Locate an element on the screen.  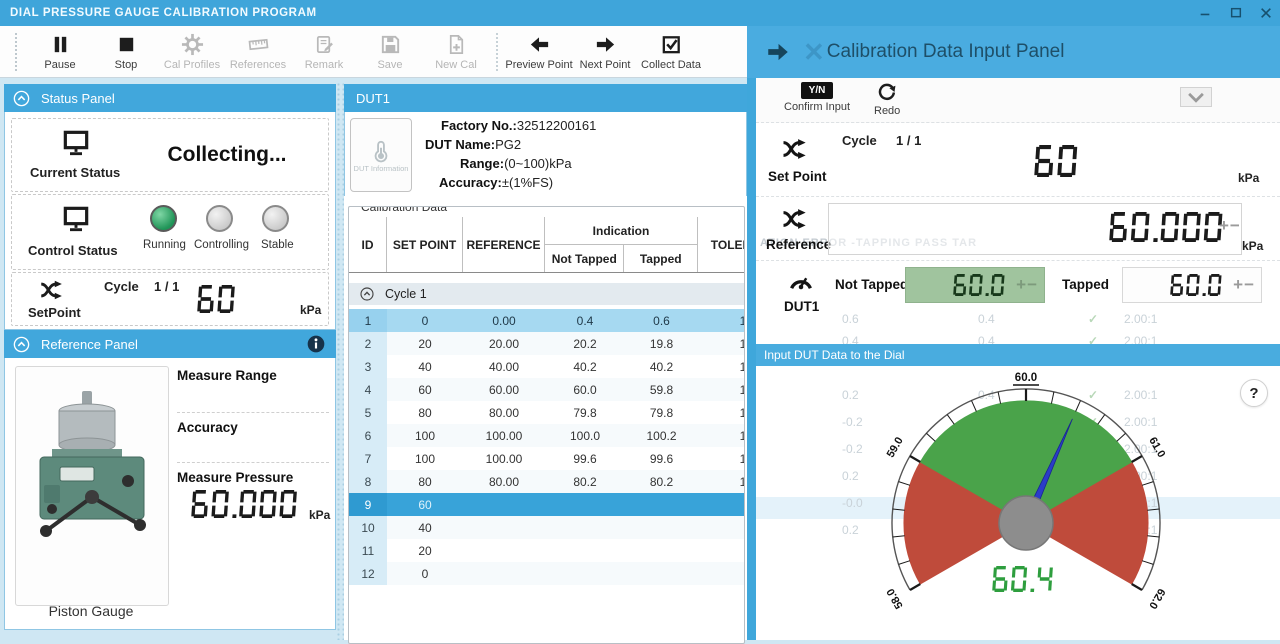
table-row-8: 8 80 80.00 80.2 80.2 1.0 is located at coordinates (546, 481).